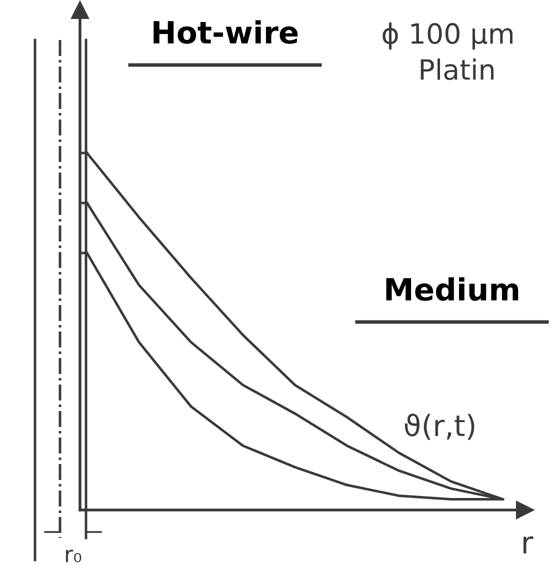  What do you see at coordinates (447, 36) in the screenshot?
I see `text: ϕ 100 µm` at bounding box center [447, 36].